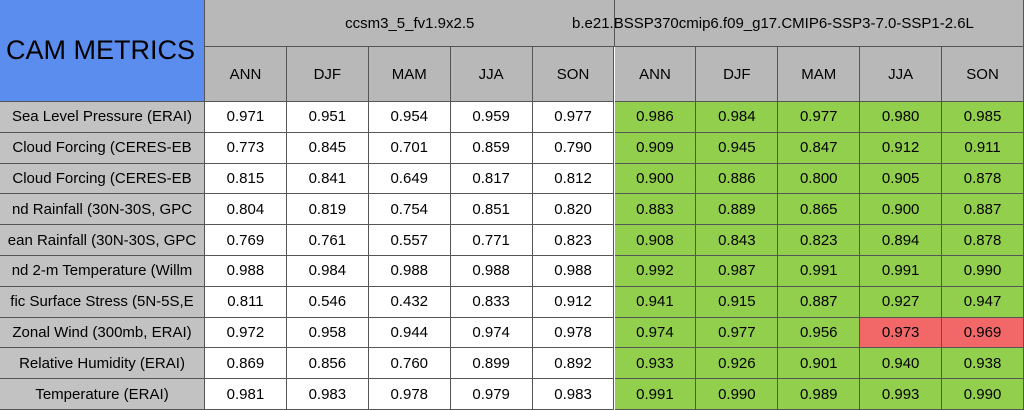  What do you see at coordinates (409, 333) in the screenshot?
I see `metric-value: 0.944` at bounding box center [409, 333].